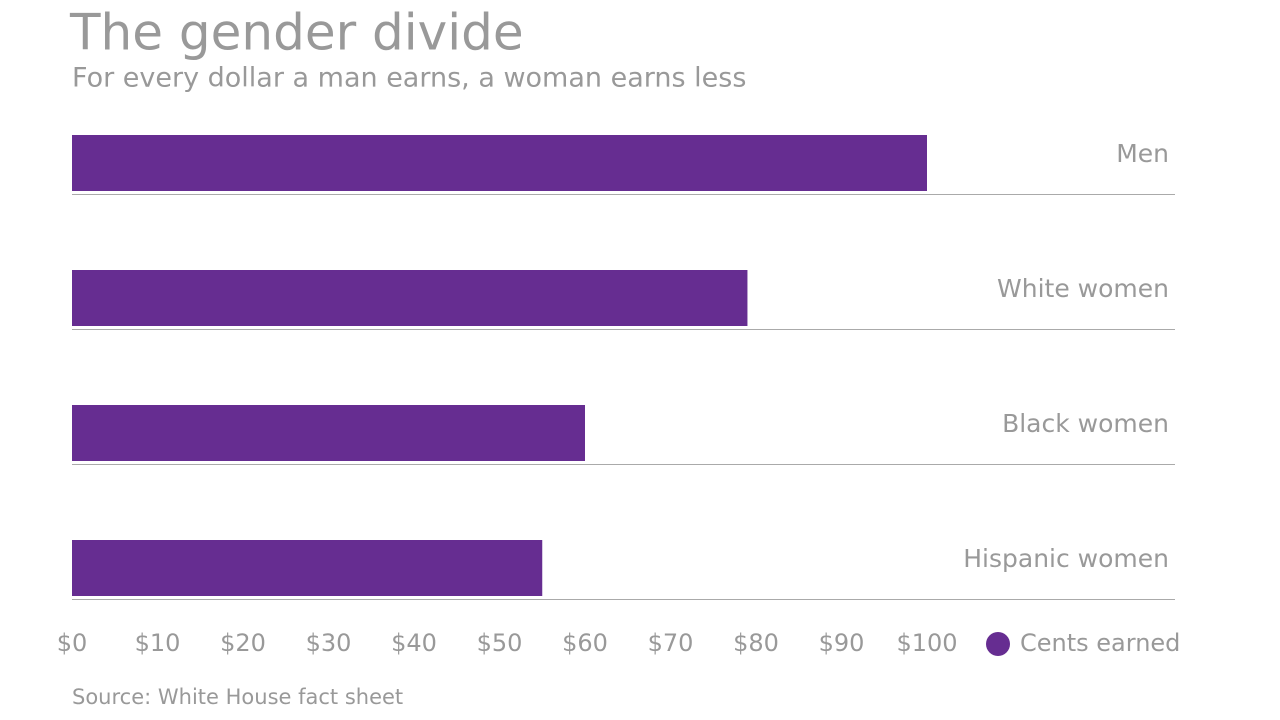 This screenshot has width=1280, height=720. Describe the element at coordinates (585, 643) in the screenshot. I see `x-tick-label: $60` at that location.